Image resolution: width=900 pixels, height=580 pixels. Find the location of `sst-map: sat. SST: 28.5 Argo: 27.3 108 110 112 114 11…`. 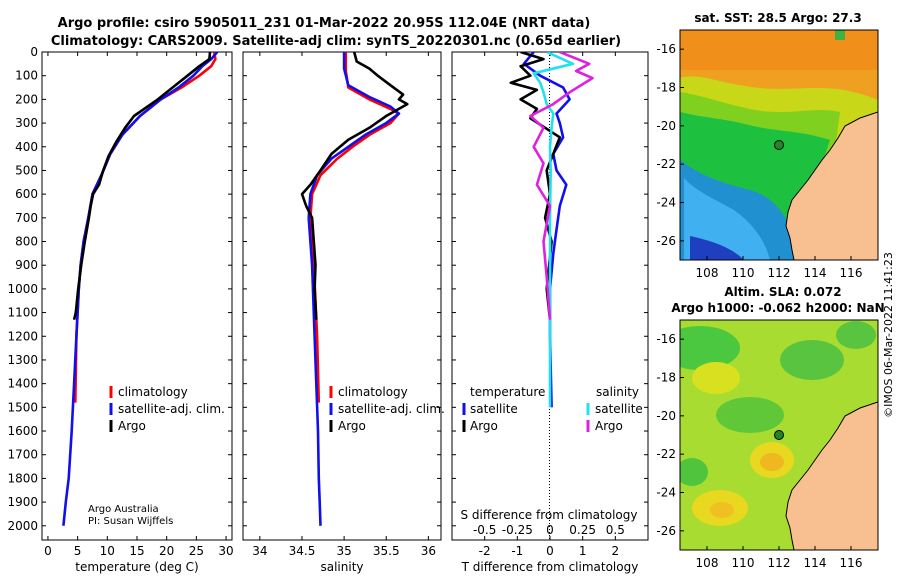

sst-map: sat. SST: 28.5 Argo: 27.3 108 110 112 114 11… is located at coordinates (767, 145).